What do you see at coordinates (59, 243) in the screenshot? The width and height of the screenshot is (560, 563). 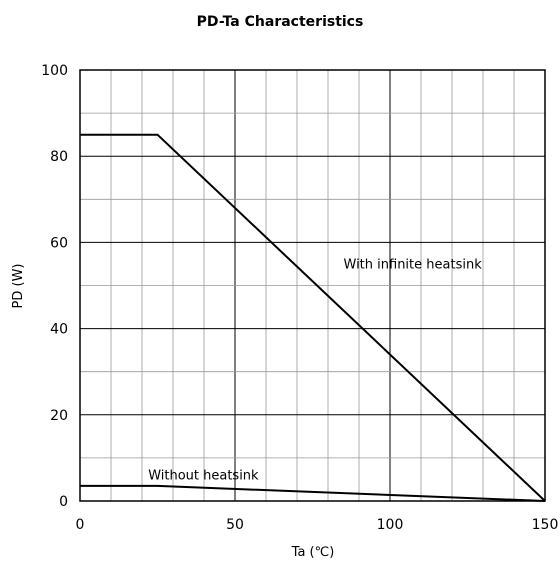 I see `y-tick-label: 60` at bounding box center [59, 243].